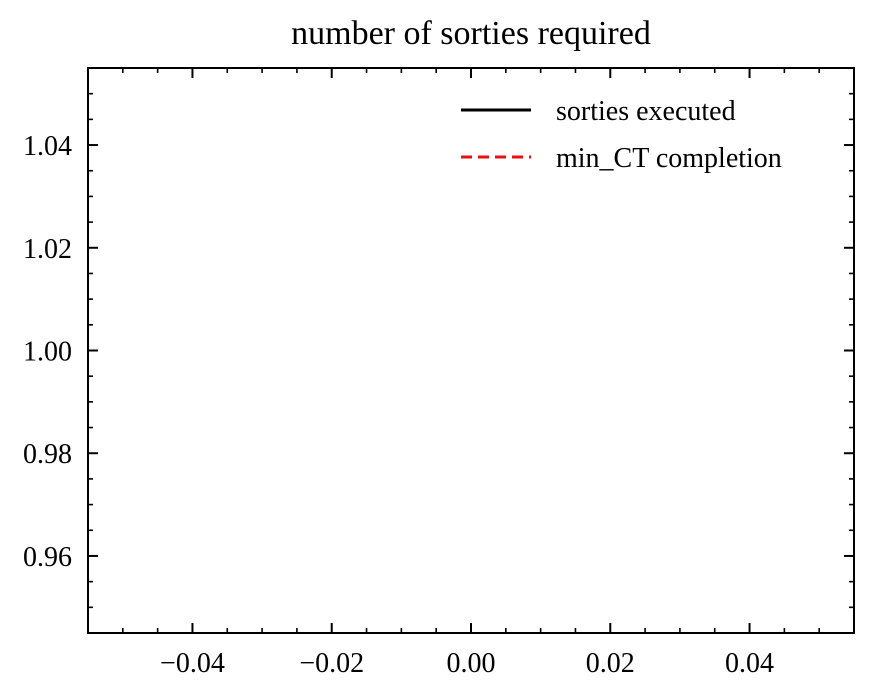 The image size is (870, 694). I want to click on legend: sorties executed min_CT completion, so click(621, 135).